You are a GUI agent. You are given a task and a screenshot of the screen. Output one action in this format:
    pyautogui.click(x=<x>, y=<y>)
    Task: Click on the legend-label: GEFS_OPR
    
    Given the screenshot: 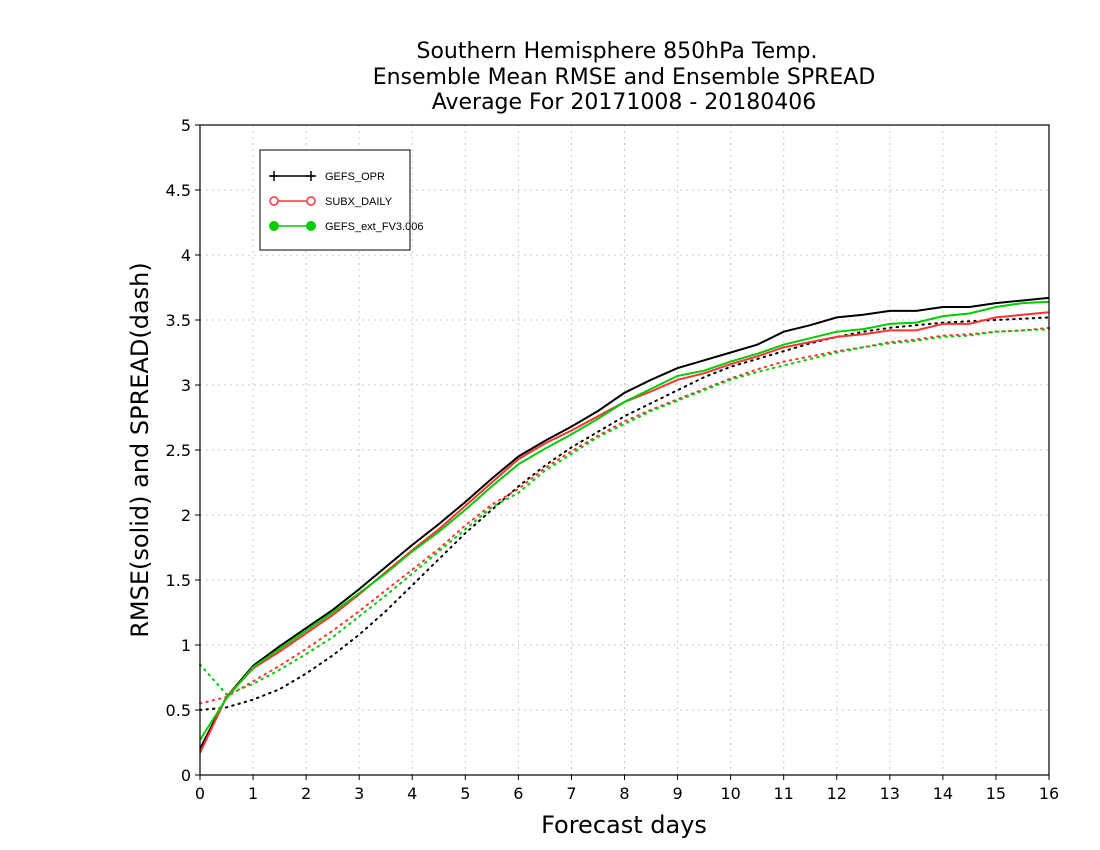 What is the action you would take?
    pyautogui.click(x=355, y=177)
    